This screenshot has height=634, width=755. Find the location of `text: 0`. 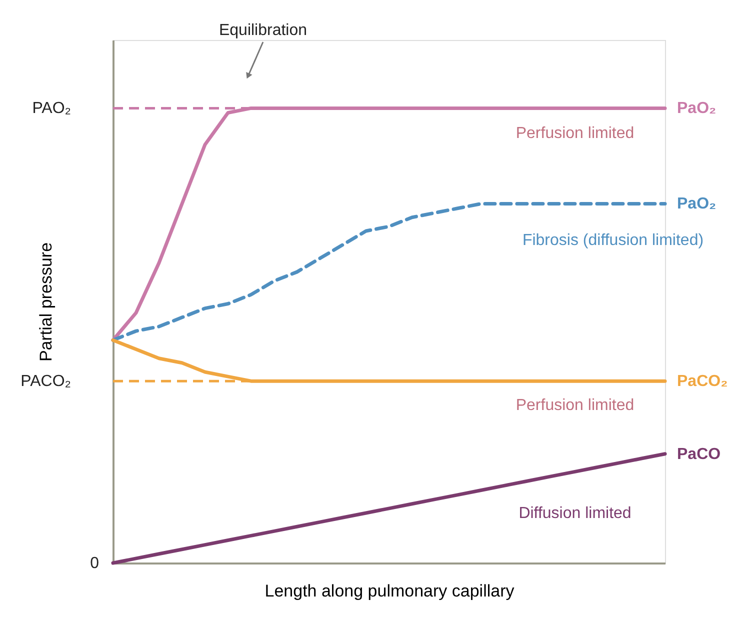

text: 0 is located at coordinates (95, 563).